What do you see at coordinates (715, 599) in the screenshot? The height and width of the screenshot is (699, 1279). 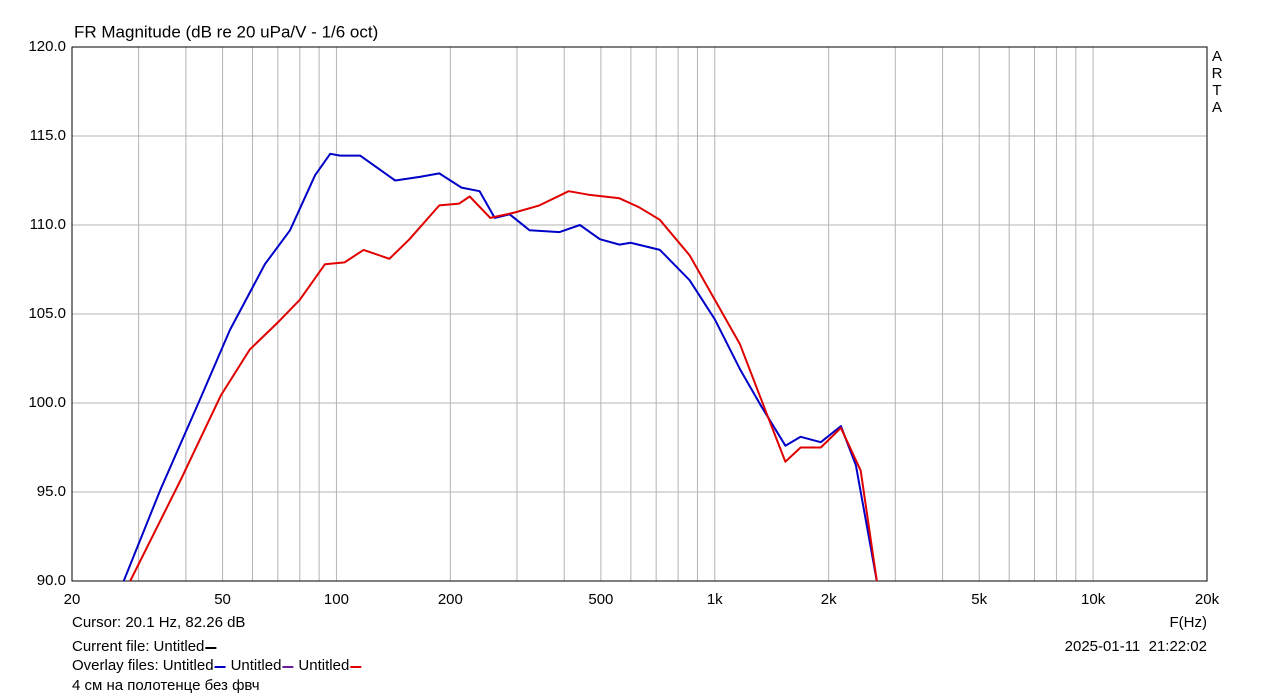 I see `x-tick-label: 1k` at bounding box center [715, 599].